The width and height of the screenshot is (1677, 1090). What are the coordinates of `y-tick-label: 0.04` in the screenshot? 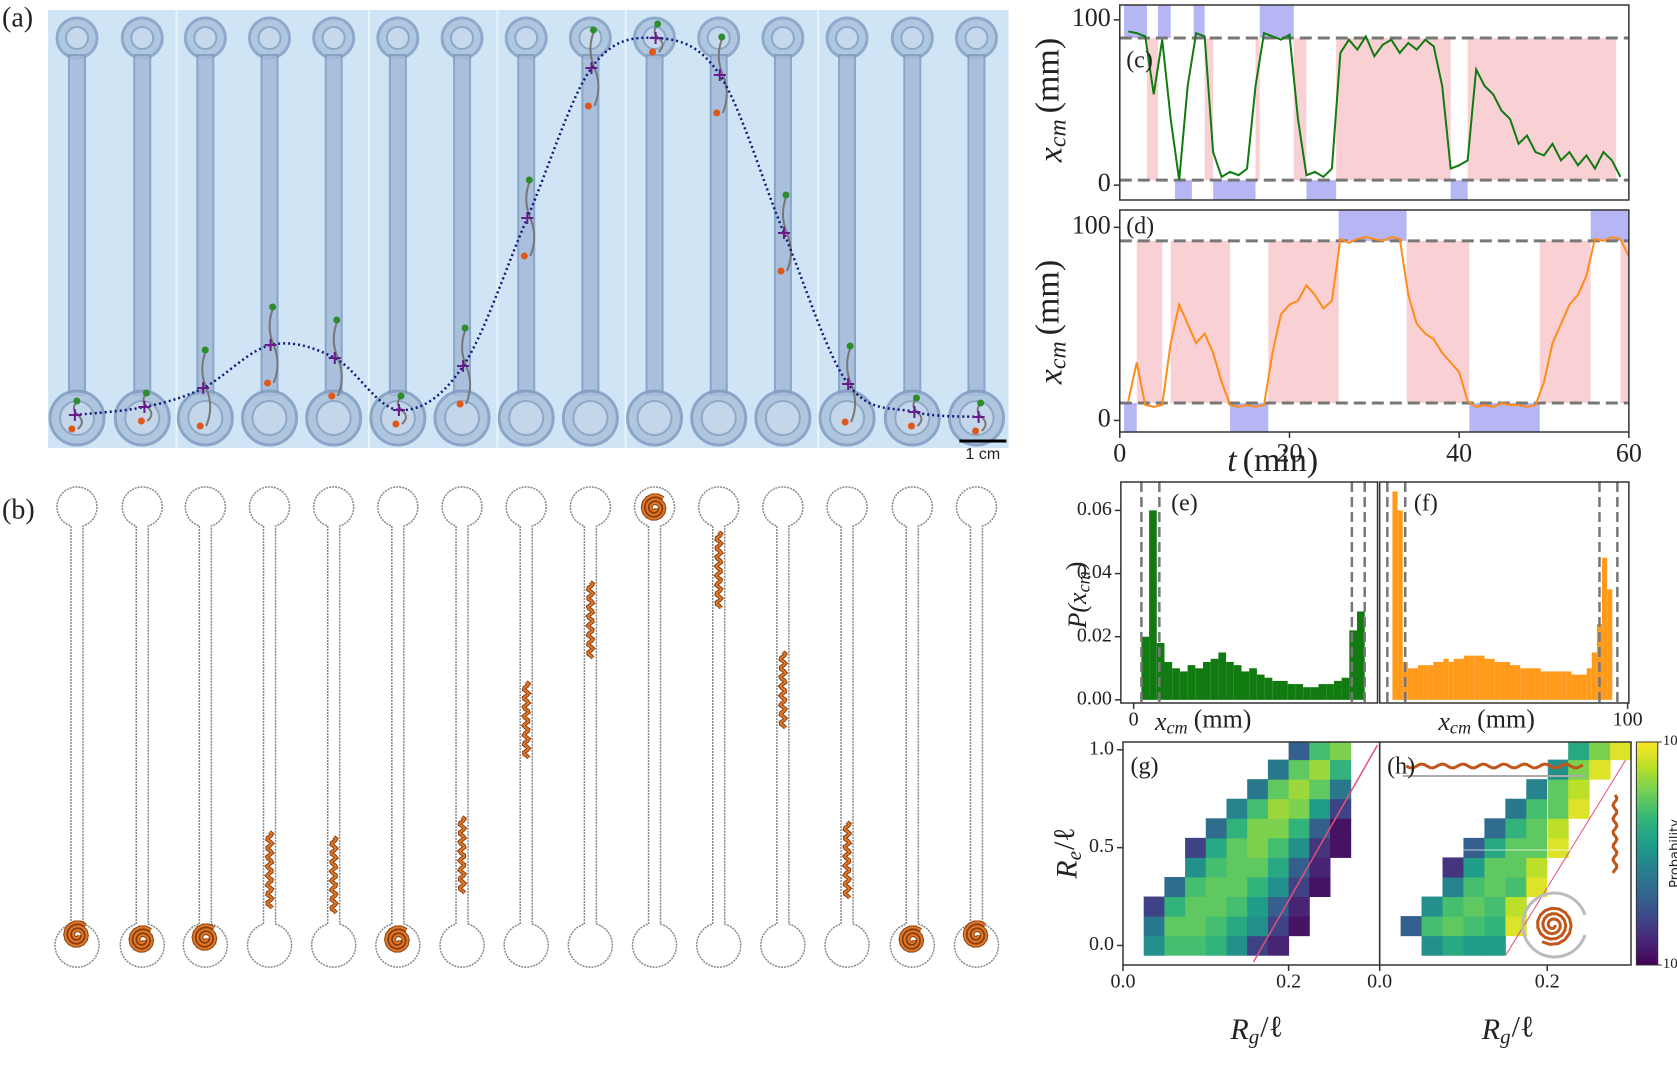 It's located at (1094, 572).